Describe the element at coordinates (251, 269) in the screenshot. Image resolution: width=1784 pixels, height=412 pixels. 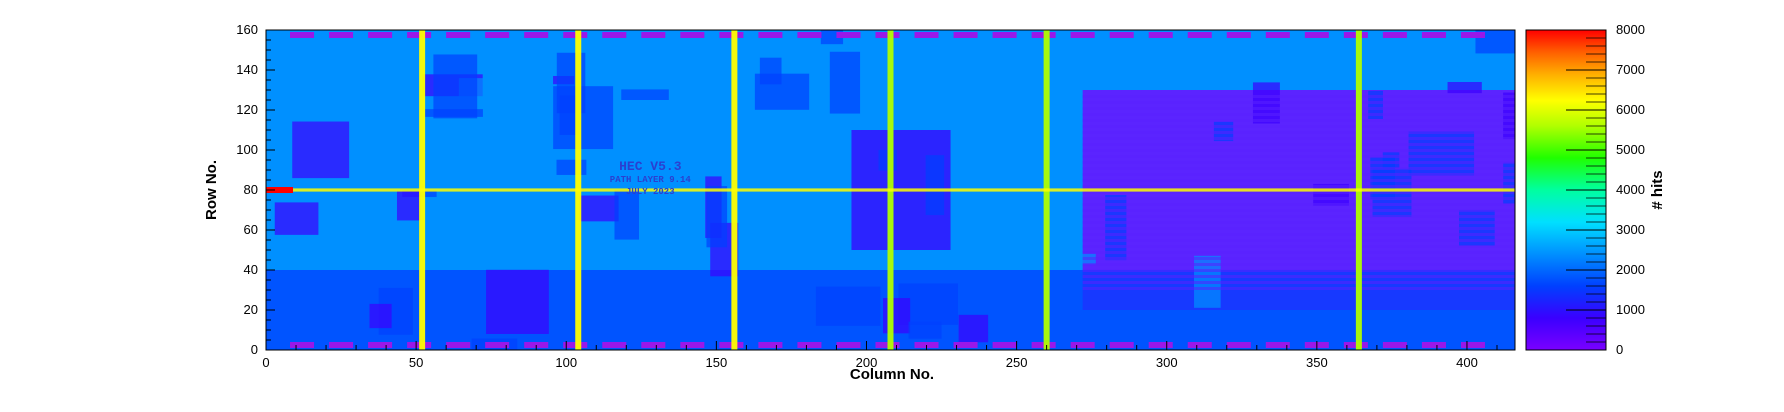
I see `y-tick-label: 40` at that location.